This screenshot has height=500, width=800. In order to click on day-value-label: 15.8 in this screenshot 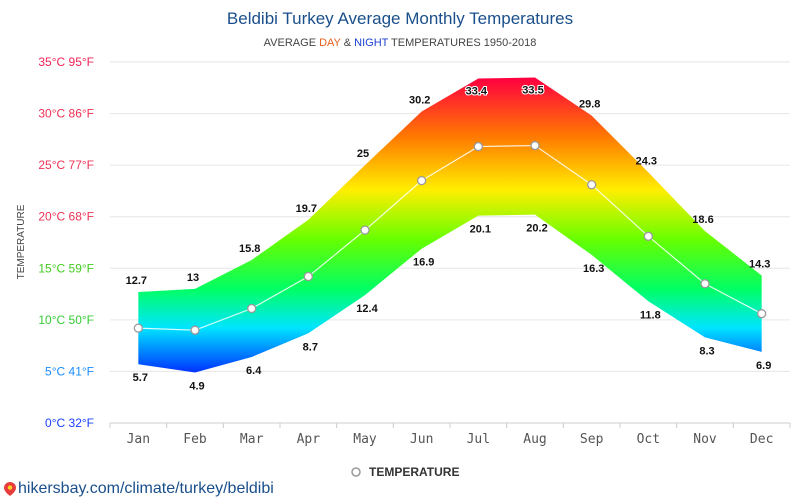, I will do `click(249, 249)`.